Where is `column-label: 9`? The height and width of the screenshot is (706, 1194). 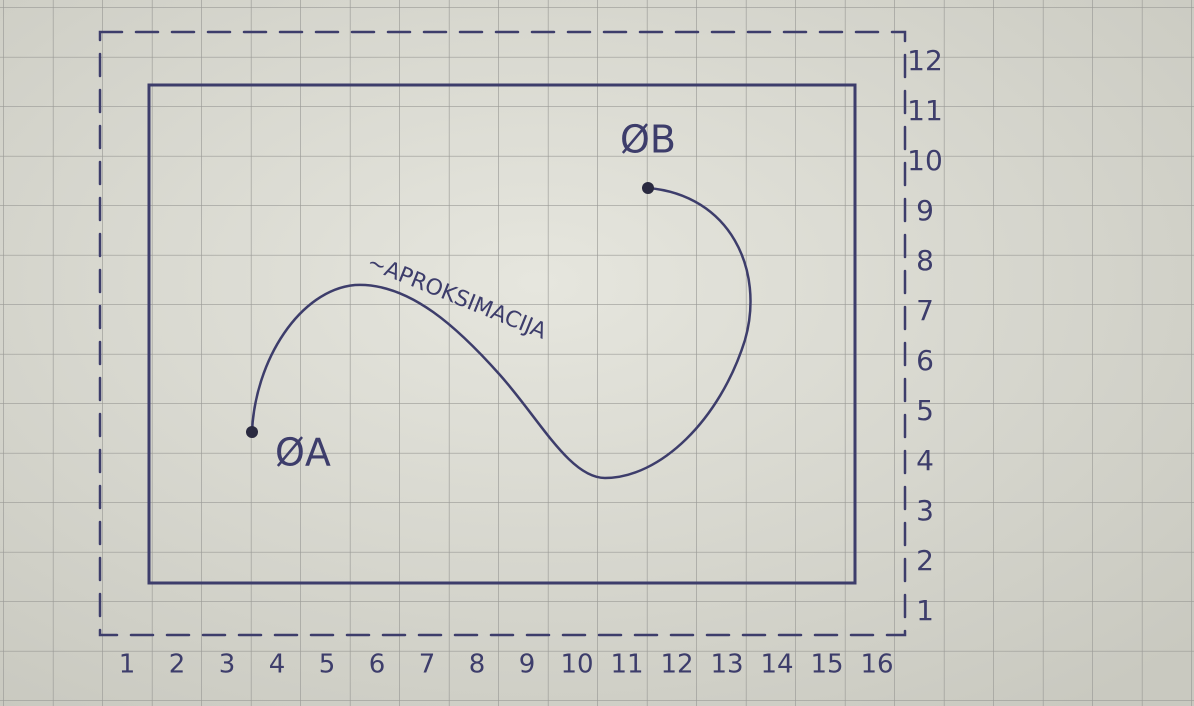 column-label: 9 is located at coordinates (527, 665).